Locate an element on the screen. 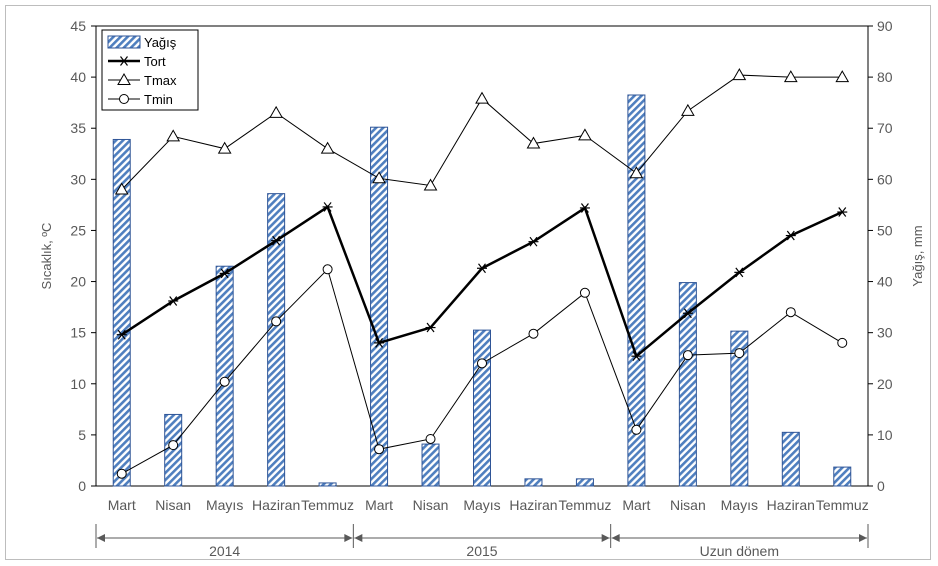 This screenshot has height=566, width=938. legend: Yağış Tort Tmax Tmin is located at coordinates (150, 70).